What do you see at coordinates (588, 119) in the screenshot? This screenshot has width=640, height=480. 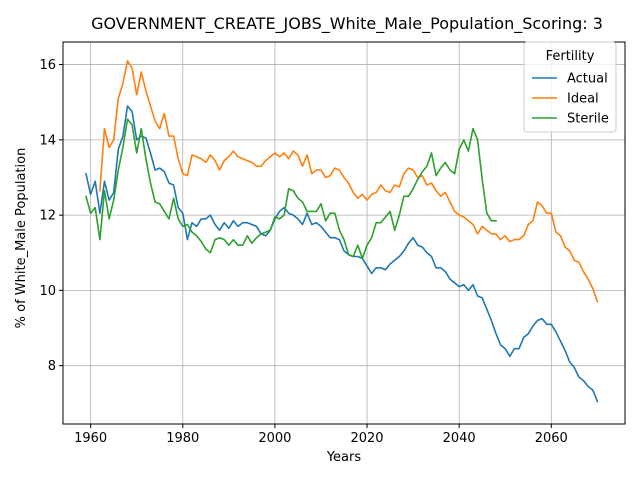 I see `legend-label-sterile: Sterile` at bounding box center [588, 119].